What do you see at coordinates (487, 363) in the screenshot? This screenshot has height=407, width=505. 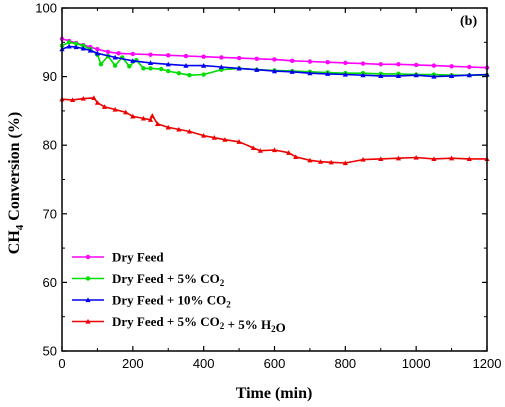 I see `x-tick-label: 1200` at bounding box center [487, 363].